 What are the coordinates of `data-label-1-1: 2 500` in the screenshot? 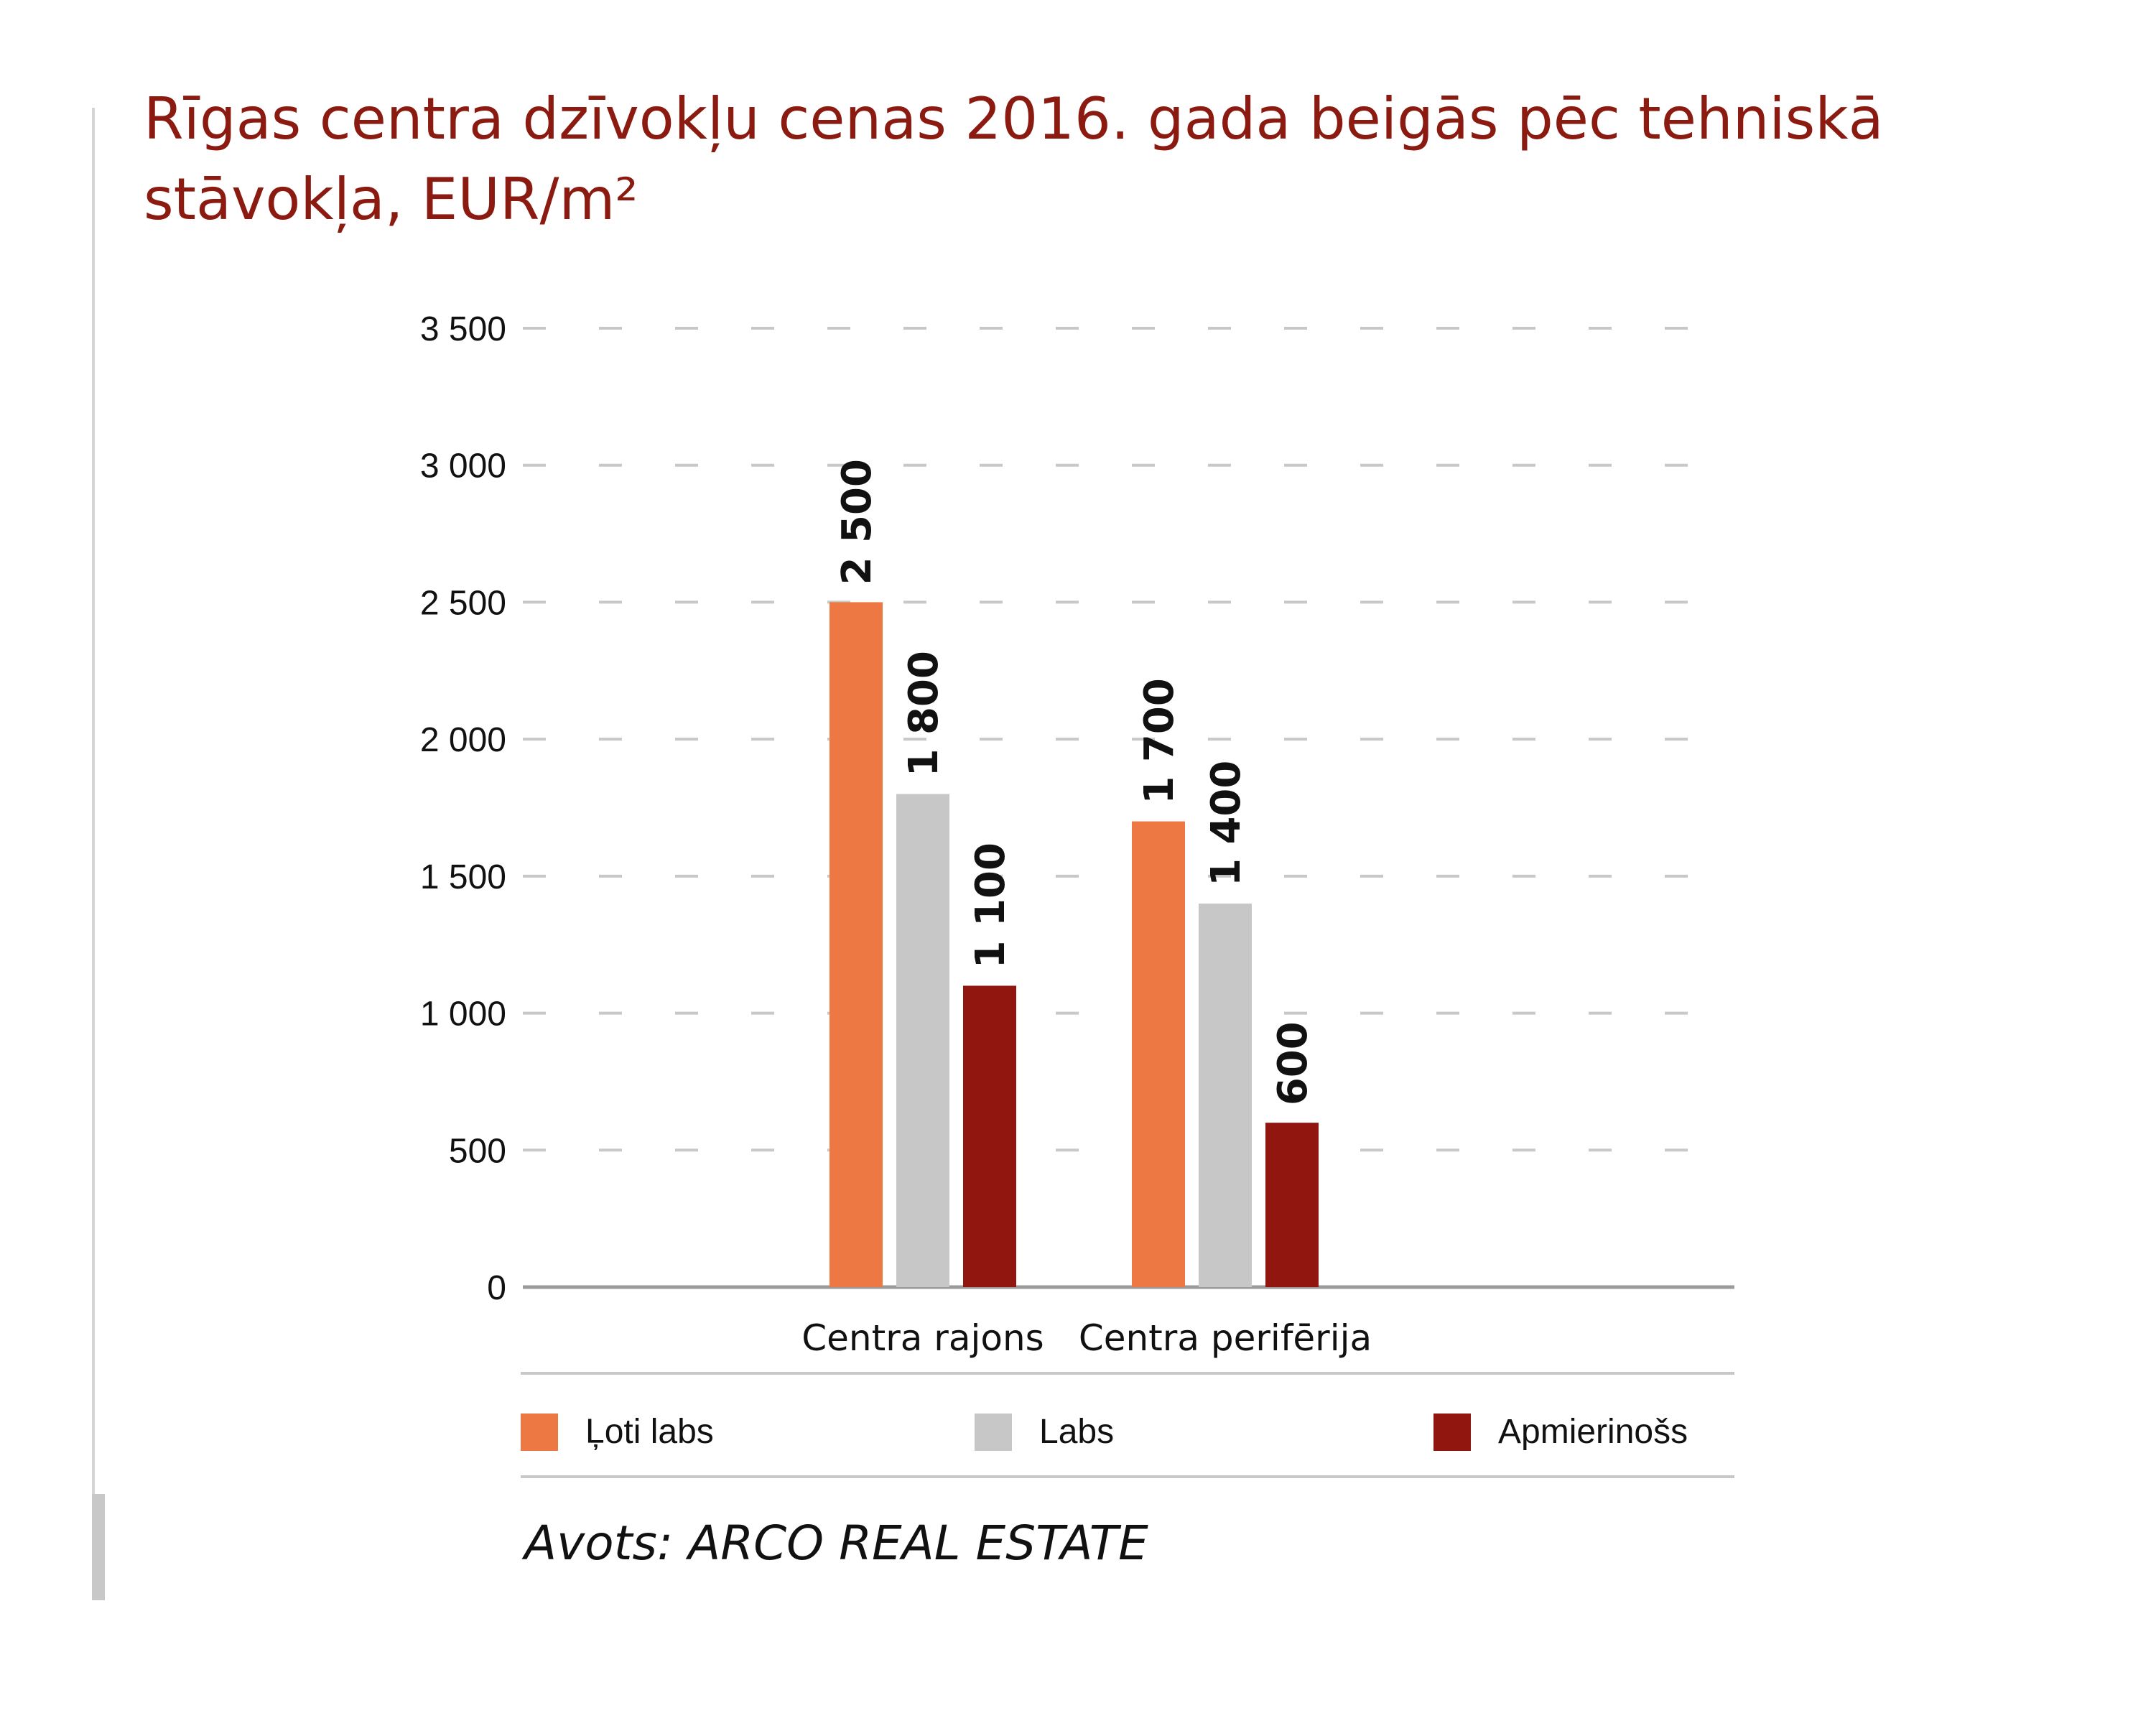 It's located at (857, 522).